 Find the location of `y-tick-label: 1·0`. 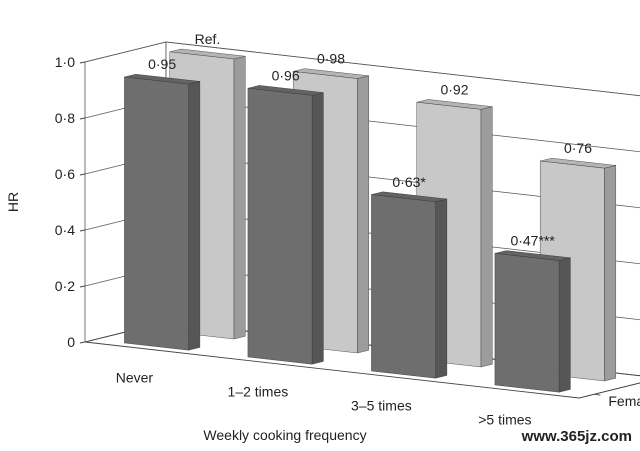

y-tick-label: 1·0 is located at coordinates (65, 62).